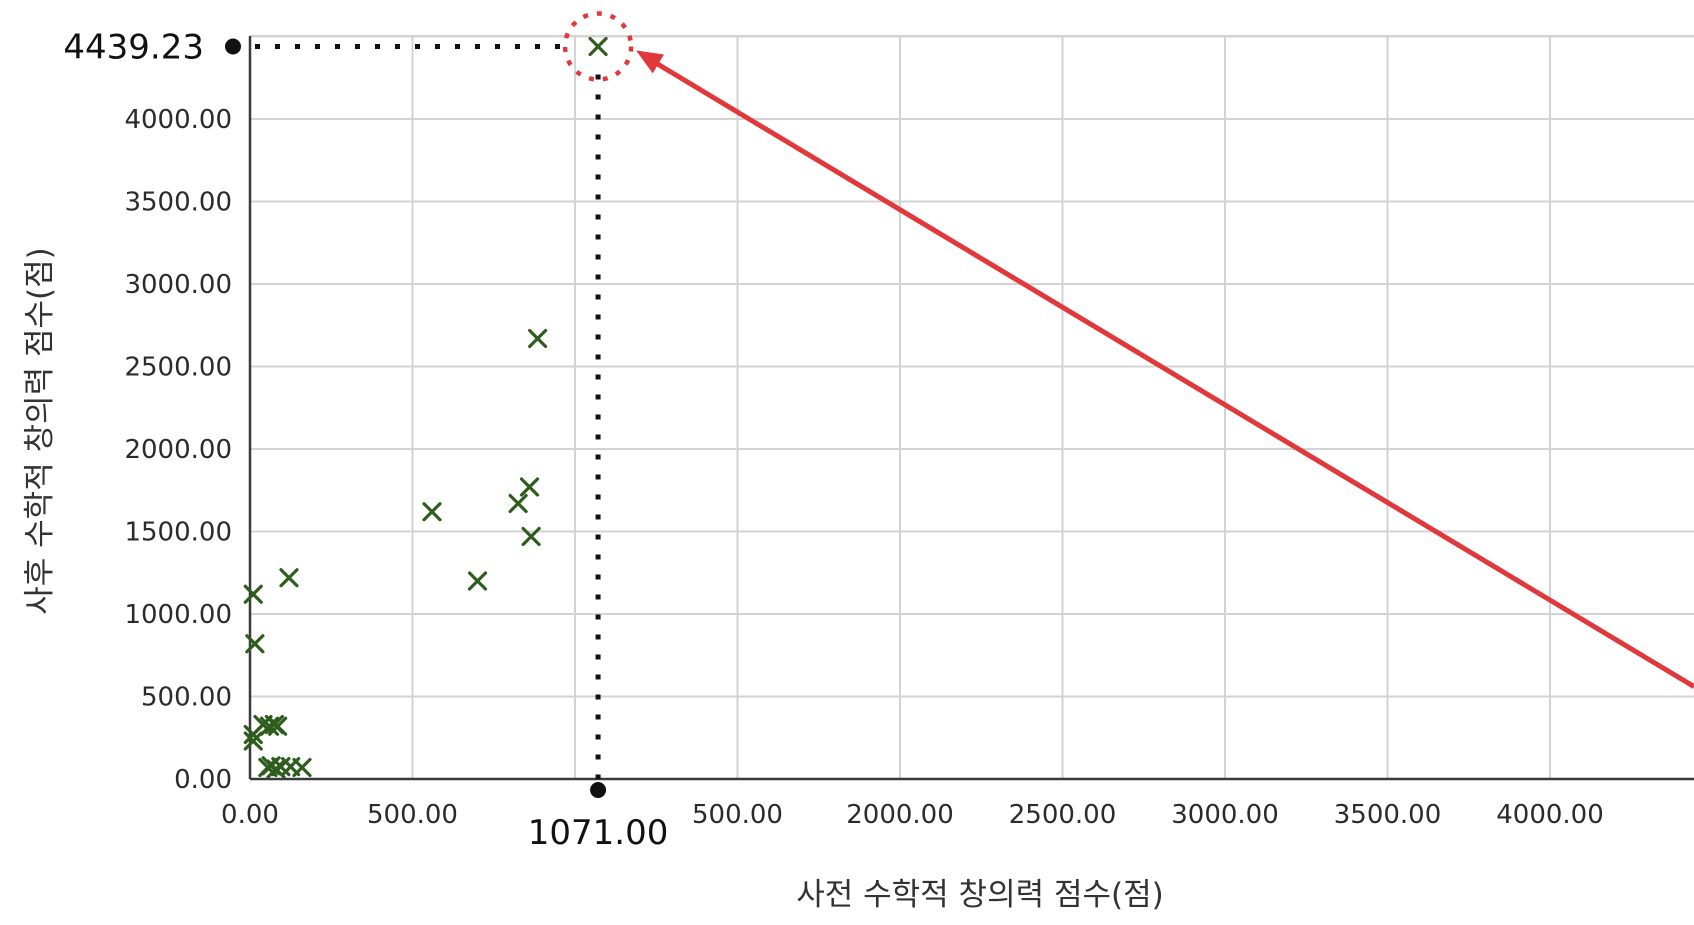 The image size is (1694, 925). What do you see at coordinates (178, 368) in the screenshot?
I see `y-tick-label: 2500.00` at bounding box center [178, 368].